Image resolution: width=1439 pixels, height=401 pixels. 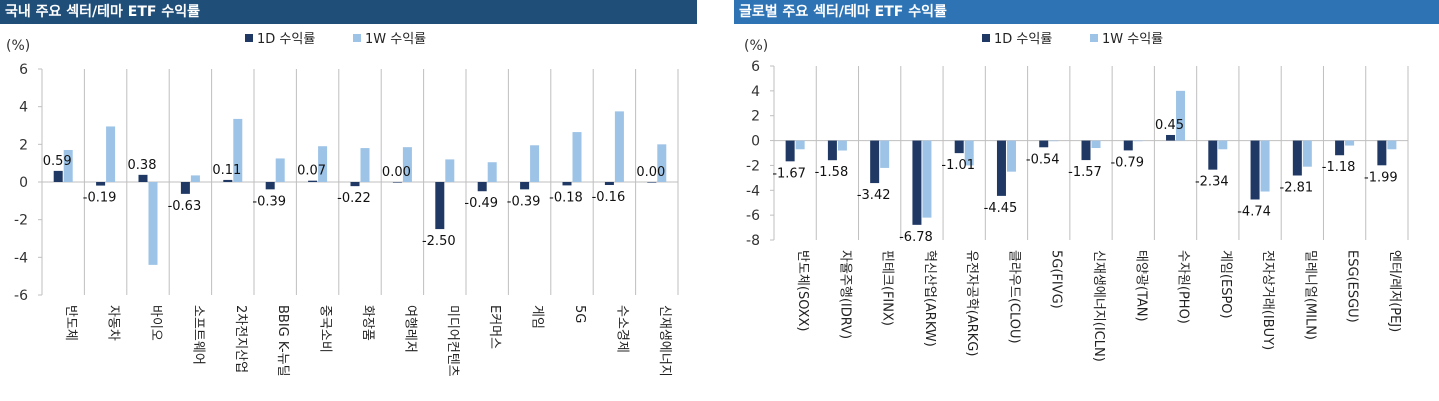 What do you see at coordinates (452, 341) in the screenshot?
I see `category-label: 미디어컨텐츠` at bounding box center [452, 341].